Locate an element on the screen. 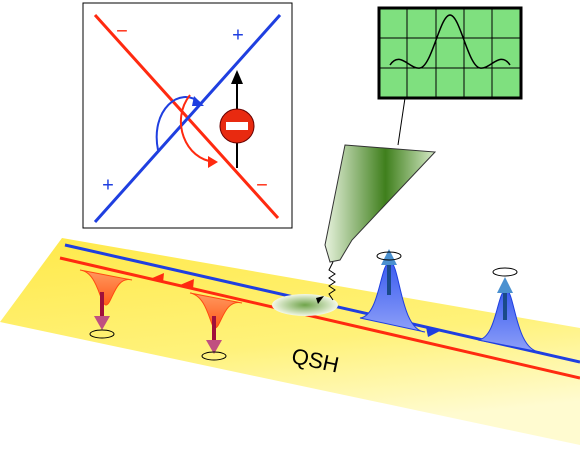  rotation-blue is located at coordinates (178, 123).